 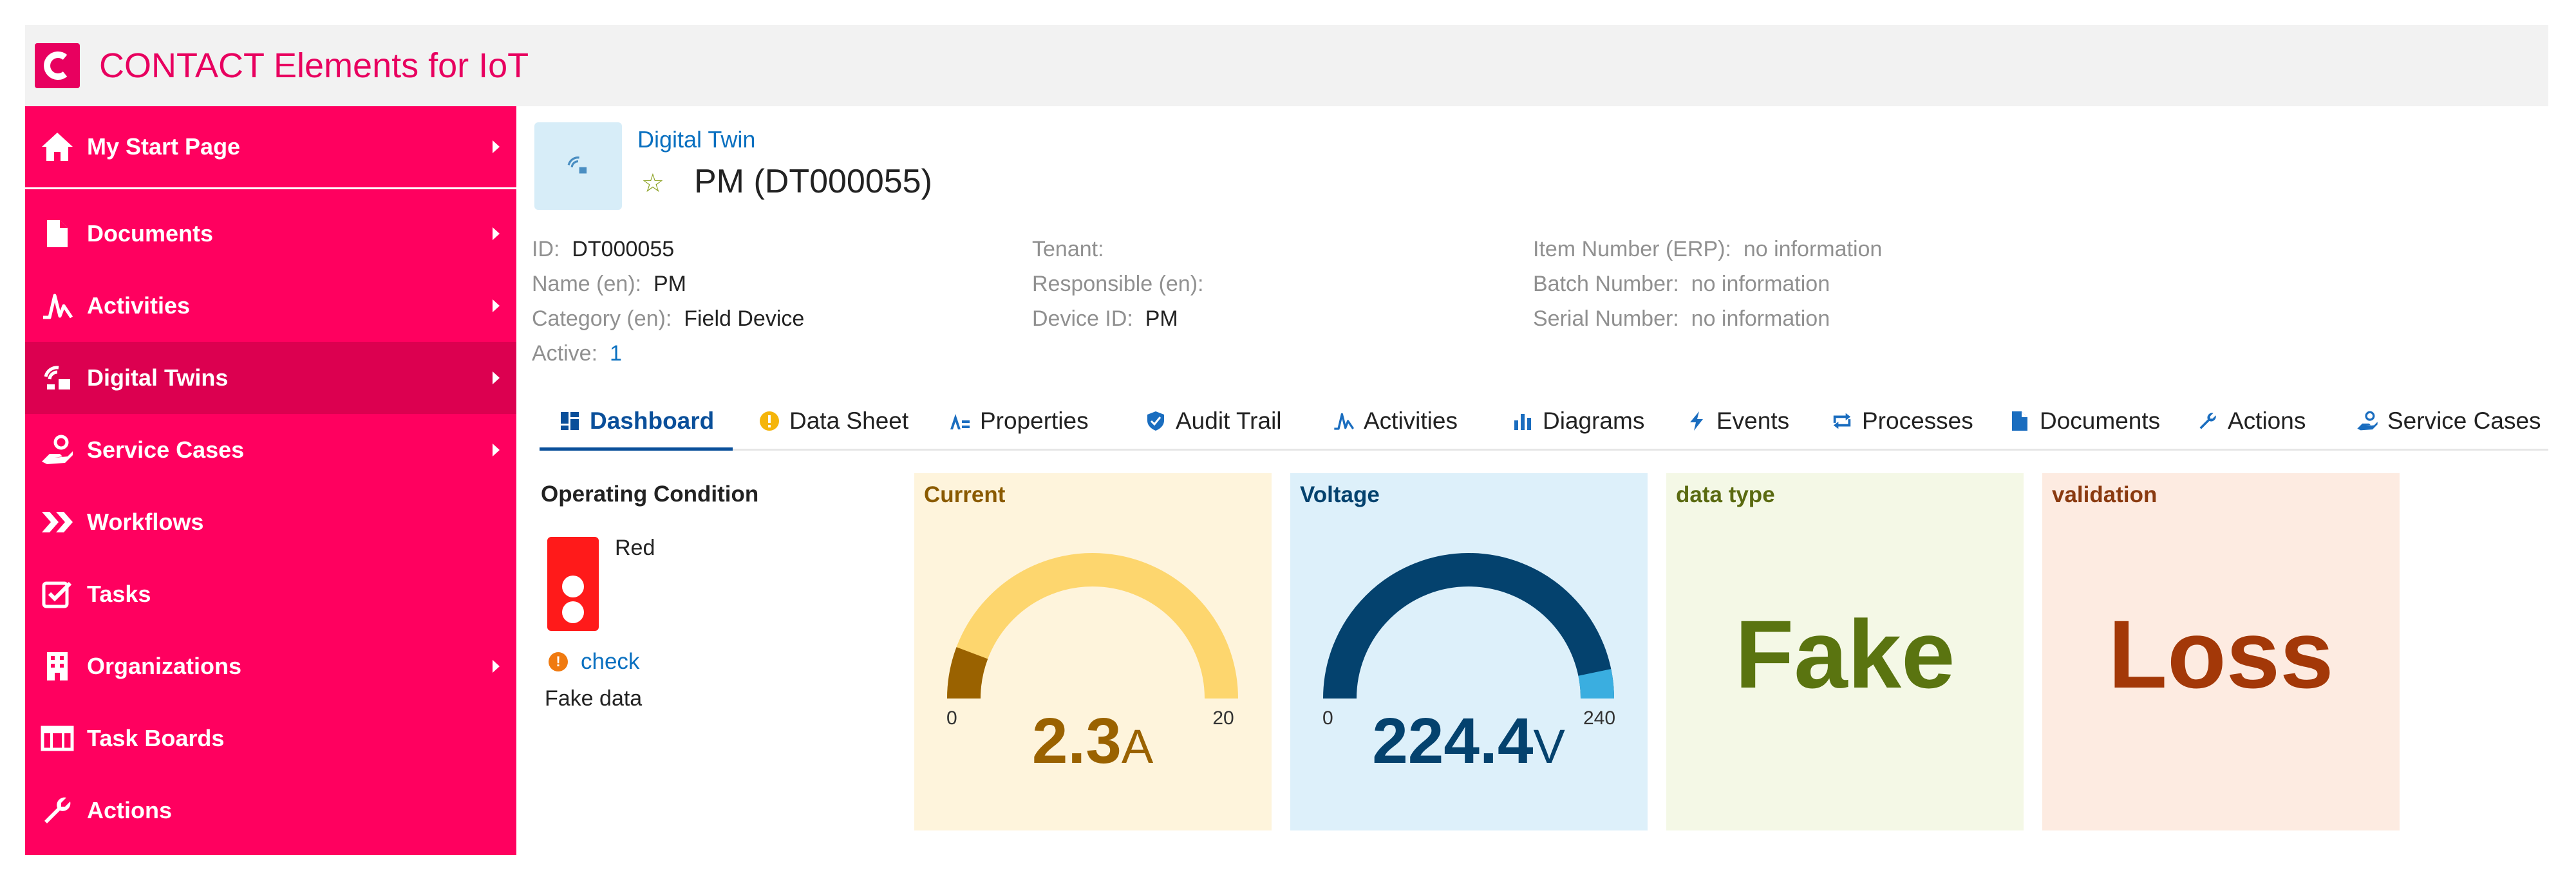 I want to click on sidebar-item-service-cases: Service Cases, so click(x=270, y=450).